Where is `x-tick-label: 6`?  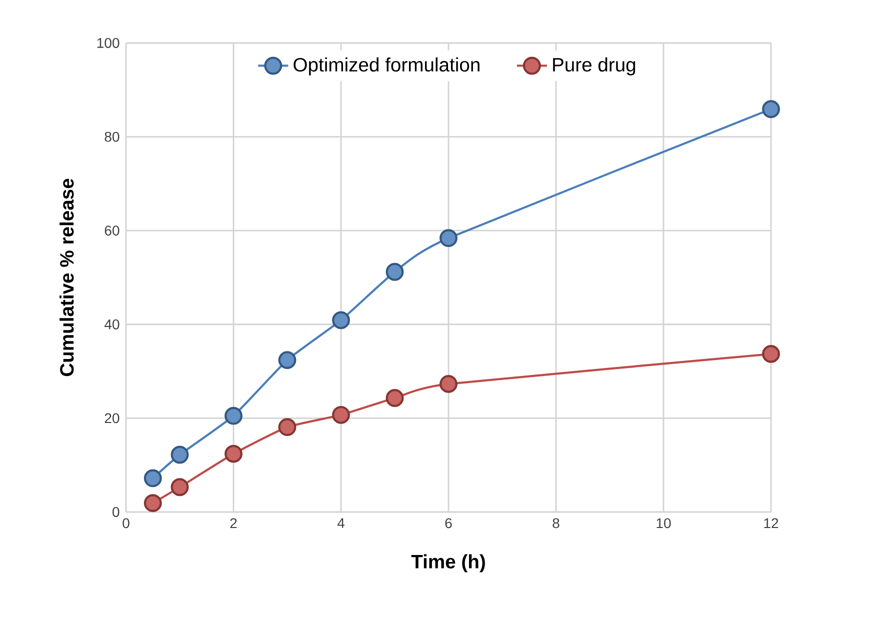 x-tick-label: 6 is located at coordinates (448, 523).